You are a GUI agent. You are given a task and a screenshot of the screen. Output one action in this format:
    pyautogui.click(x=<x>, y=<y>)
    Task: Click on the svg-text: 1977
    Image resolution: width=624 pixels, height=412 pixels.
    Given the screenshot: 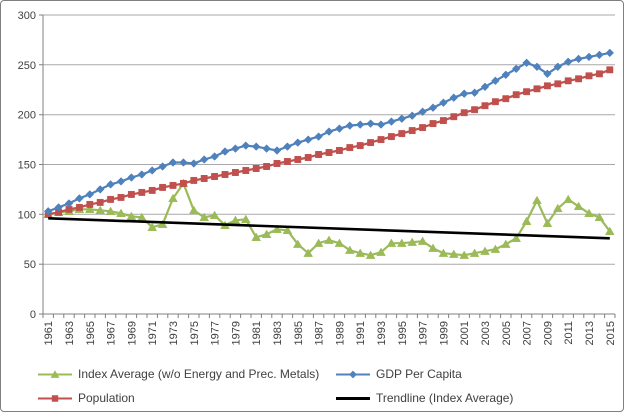 What is the action you would take?
    pyautogui.click(x=216, y=333)
    